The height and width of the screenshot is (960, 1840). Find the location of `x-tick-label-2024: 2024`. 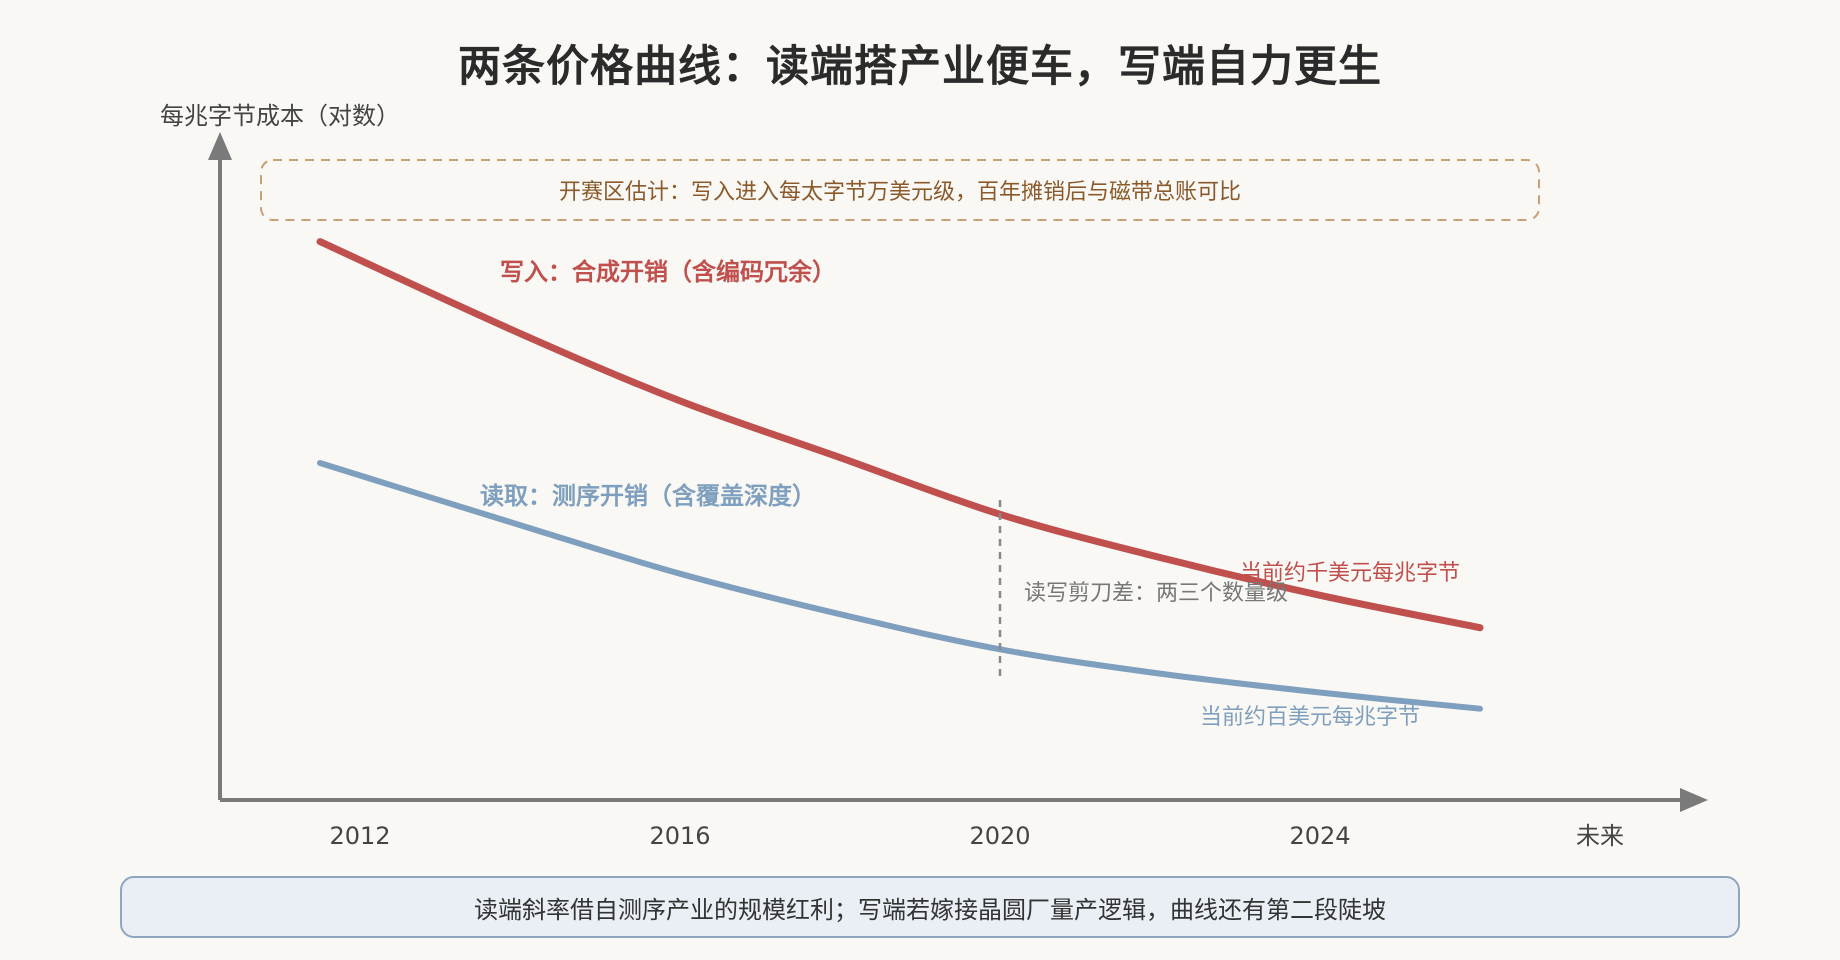

x-tick-label-2024: 2024 is located at coordinates (1319, 836).